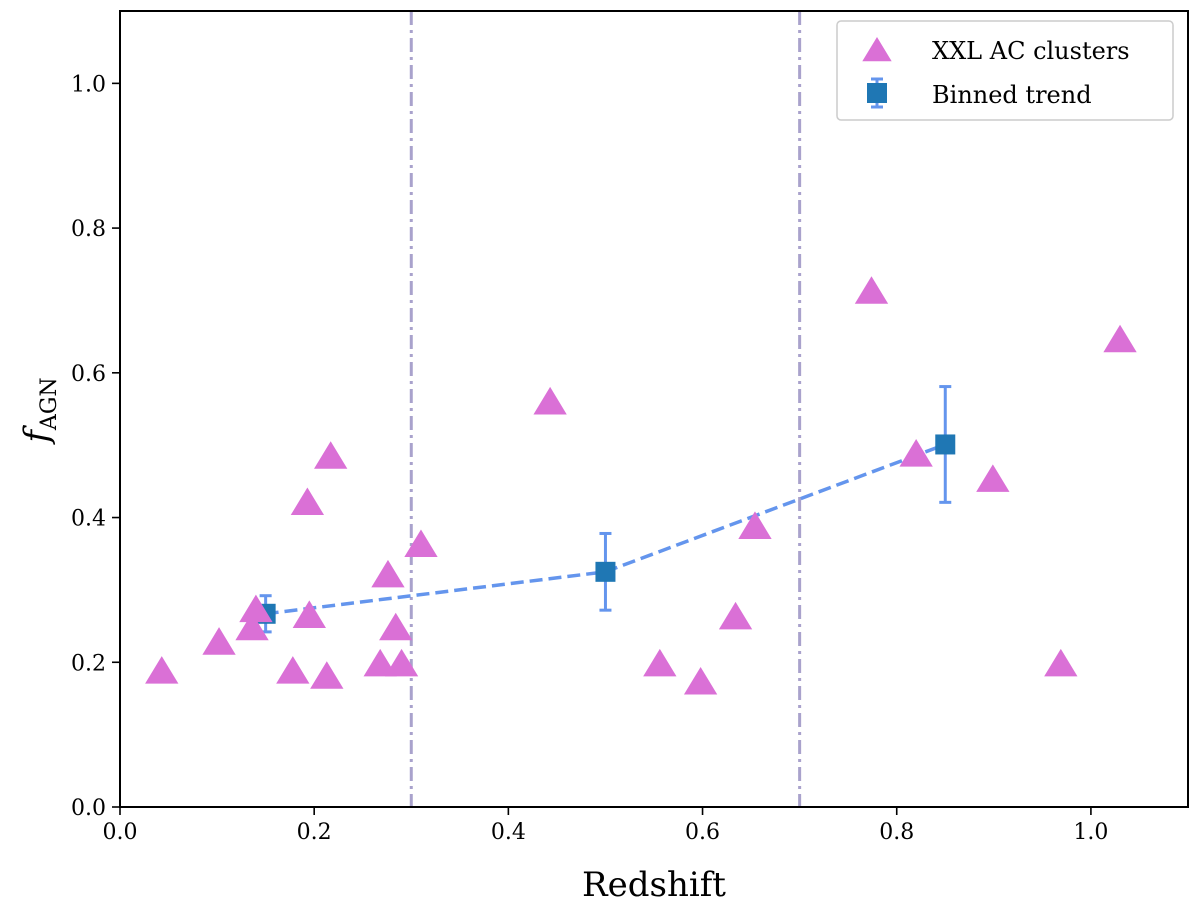 The height and width of the screenshot is (906, 1200). What do you see at coordinates (88, 519) in the screenshot?
I see `y-tick-label: 0.4` at bounding box center [88, 519].